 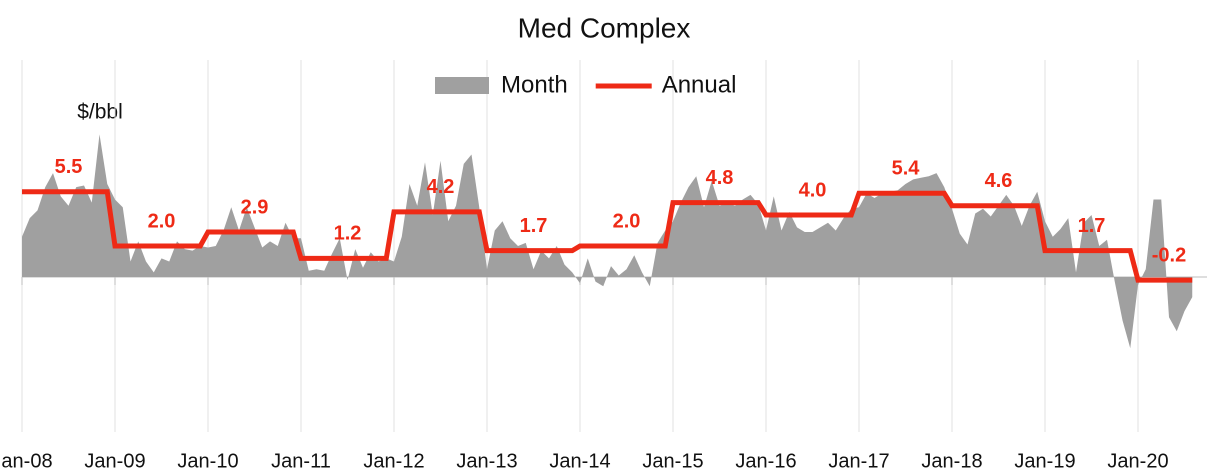 What do you see at coordinates (858, 461) in the screenshot?
I see `x-tick-label: Jan-17` at bounding box center [858, 461].